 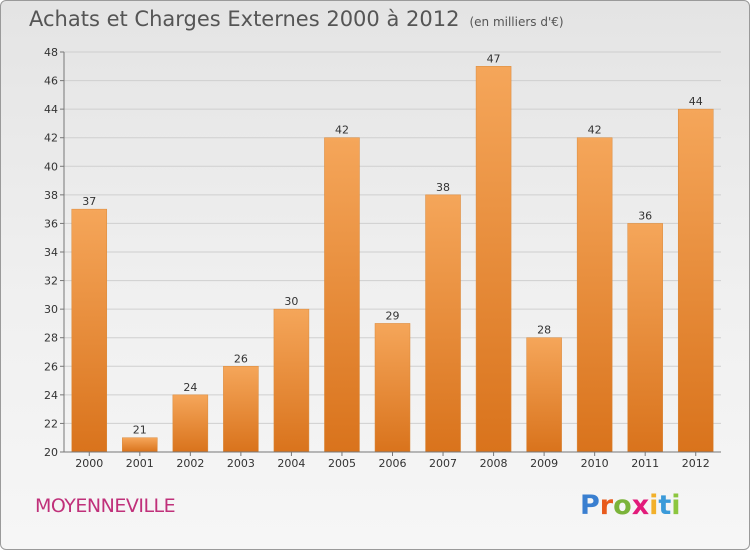 What do you see at coordinates (665, 505) in the screenshot?
I see `logo-letter: t` at bounding box center [665, 505].